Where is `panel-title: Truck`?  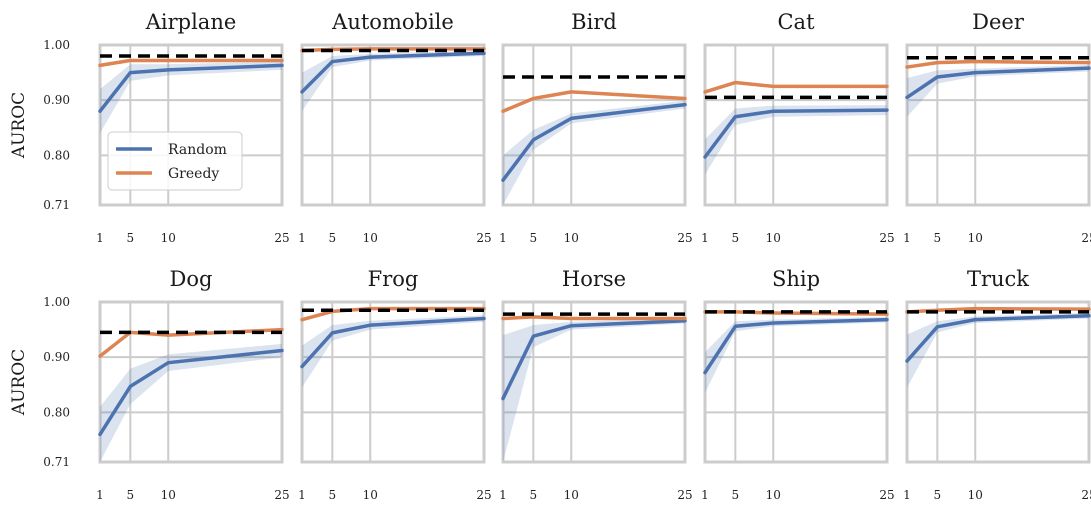 panel-title: Truck is located at coordinates (998, 279).